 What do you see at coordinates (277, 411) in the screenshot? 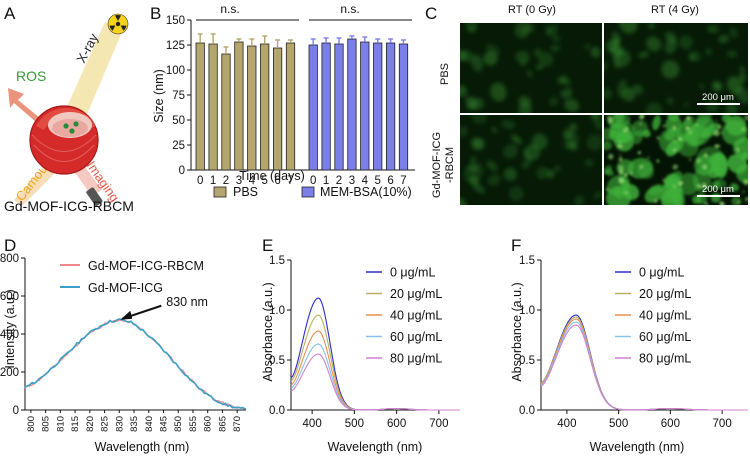
I see `e-y-tick-label: 0.0` at bounding box center [277, 411].